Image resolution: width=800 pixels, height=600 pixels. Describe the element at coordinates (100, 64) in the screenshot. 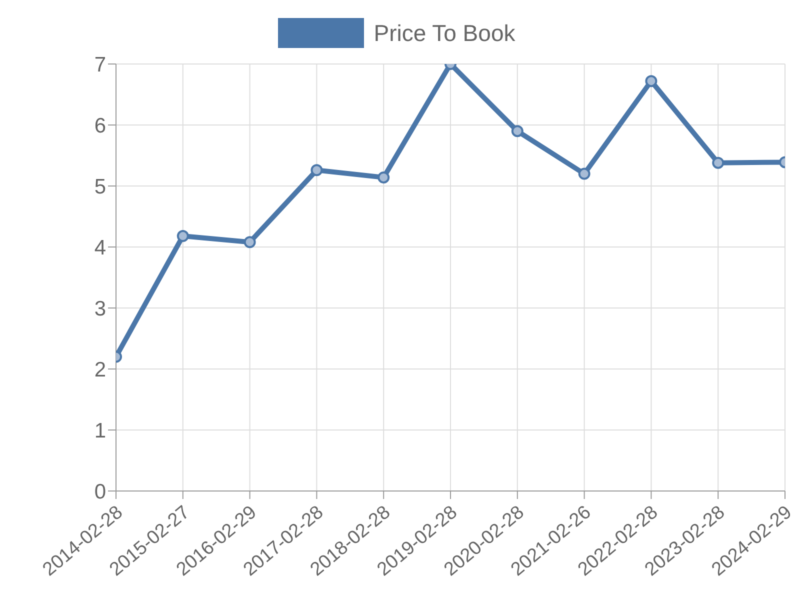

I see `y-tick-label: 7` at that location.